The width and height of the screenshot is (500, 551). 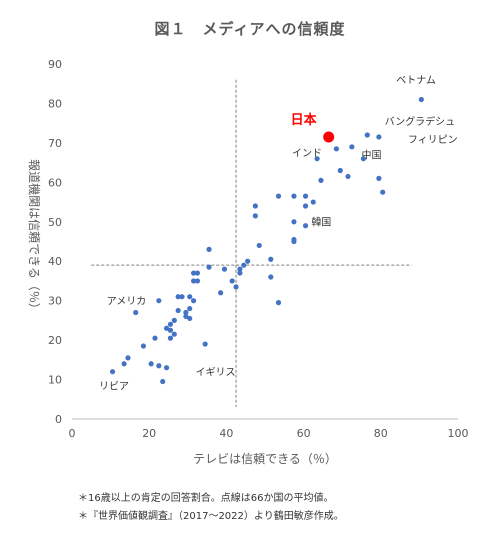 I want to click on y-tick-label: 70, so click(x=55, y=143).